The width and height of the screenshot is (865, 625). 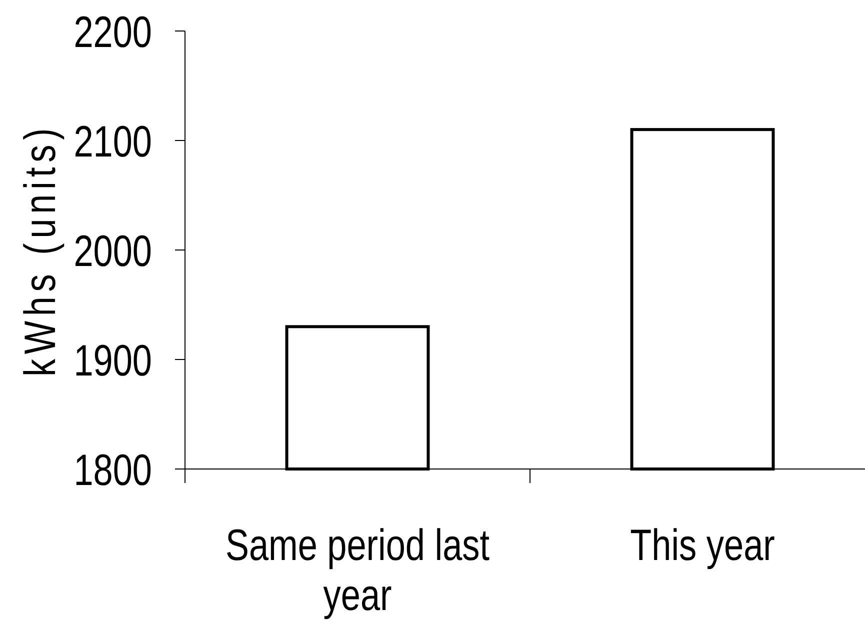 I want to click on y-axis-title: kWhs (units), so click(x=40, y=250).